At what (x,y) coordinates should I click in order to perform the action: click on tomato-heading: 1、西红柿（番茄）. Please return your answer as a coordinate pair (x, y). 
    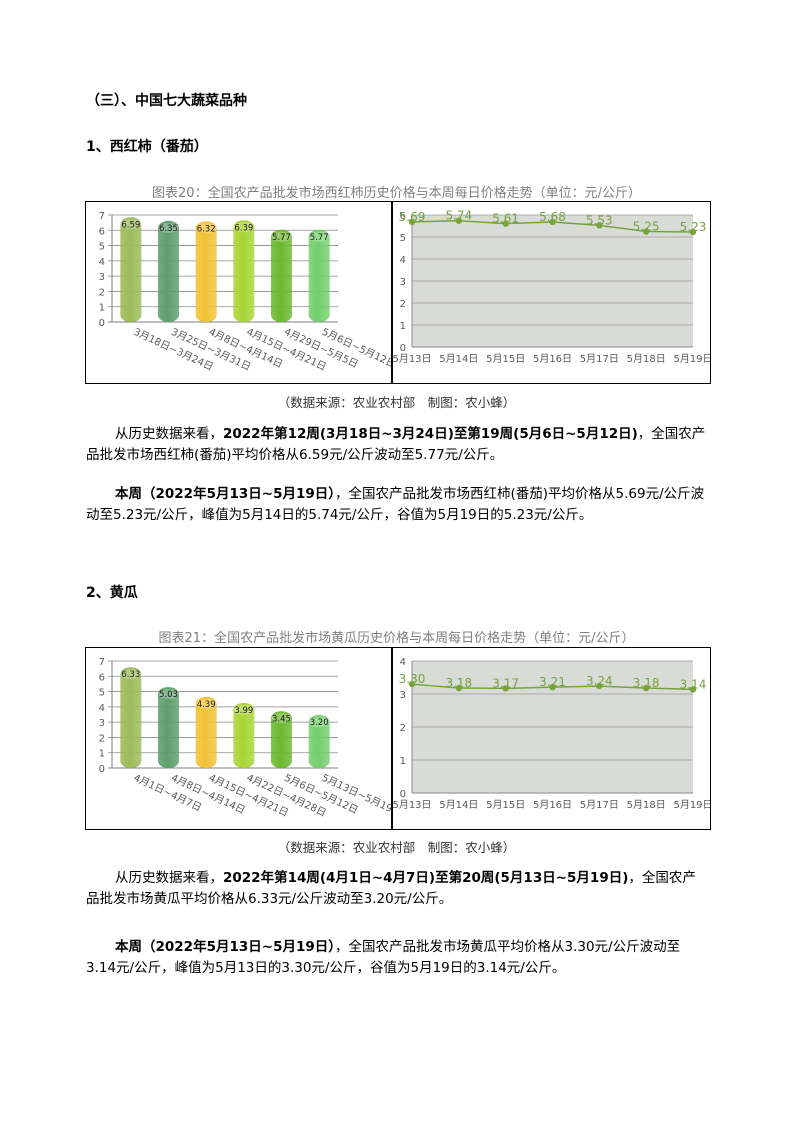
    Looking at the image, I should click on (147, 147).